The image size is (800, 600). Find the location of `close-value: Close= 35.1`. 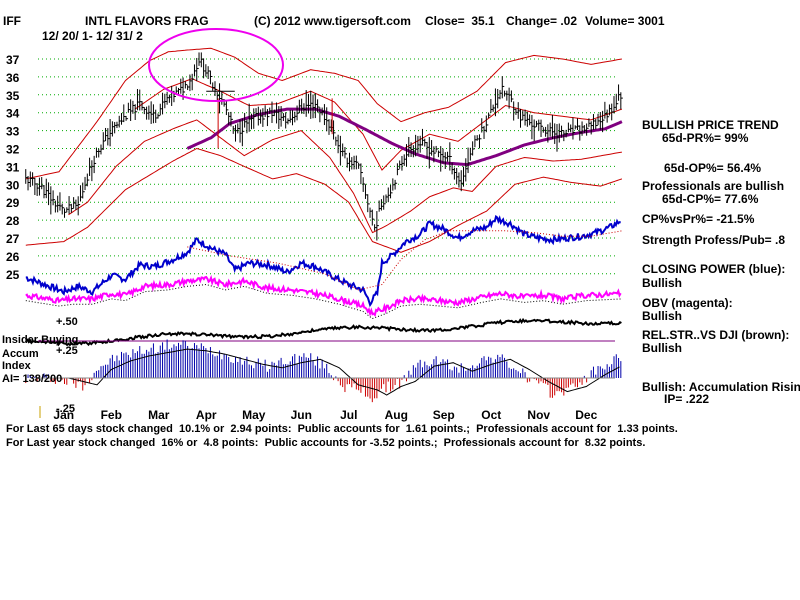

close-value: Close= 35.1 is located at coordinates (460, 21).